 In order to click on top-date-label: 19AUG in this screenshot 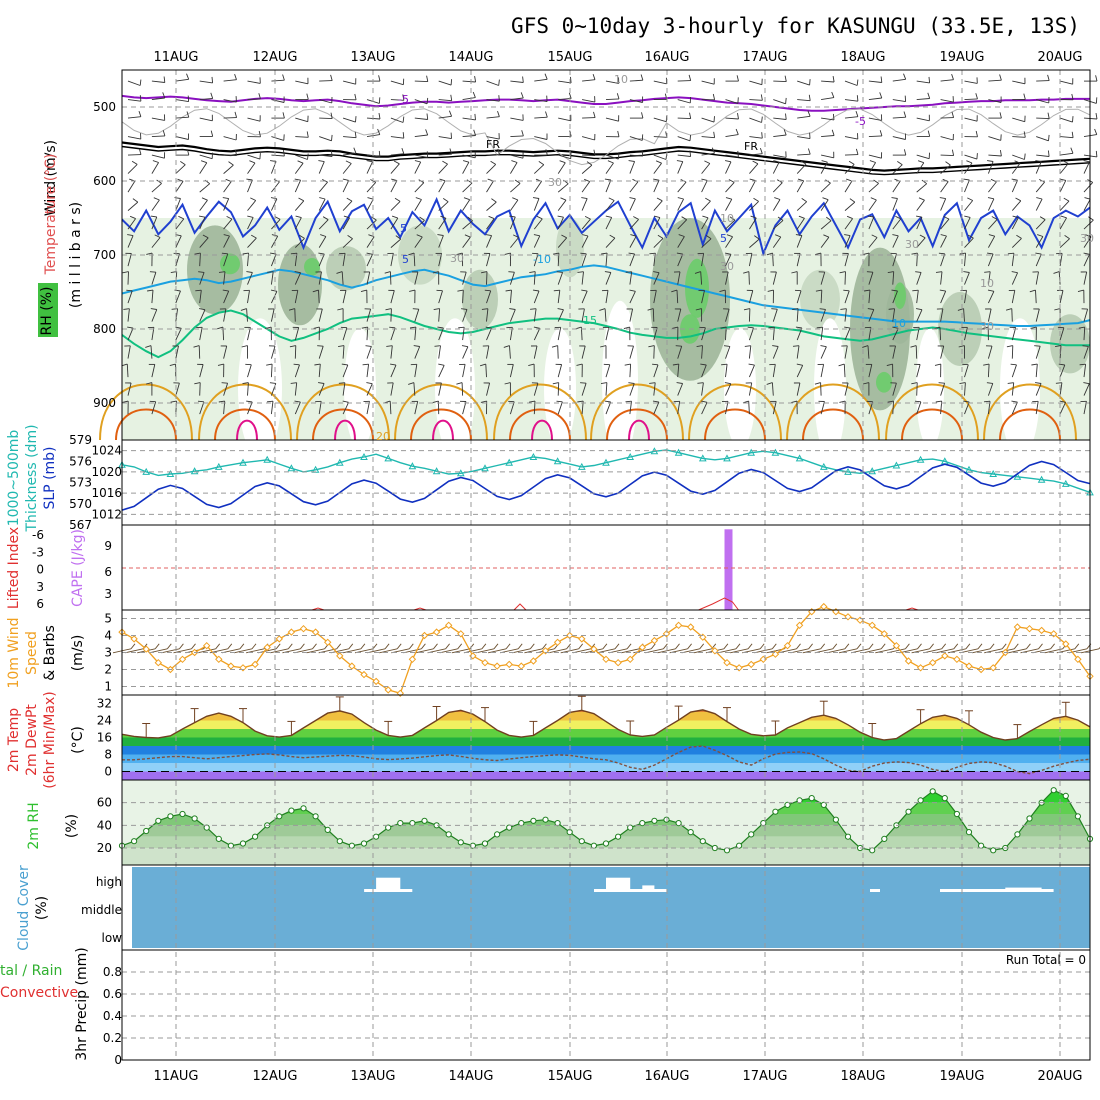, I will do `click(961, 57)`.